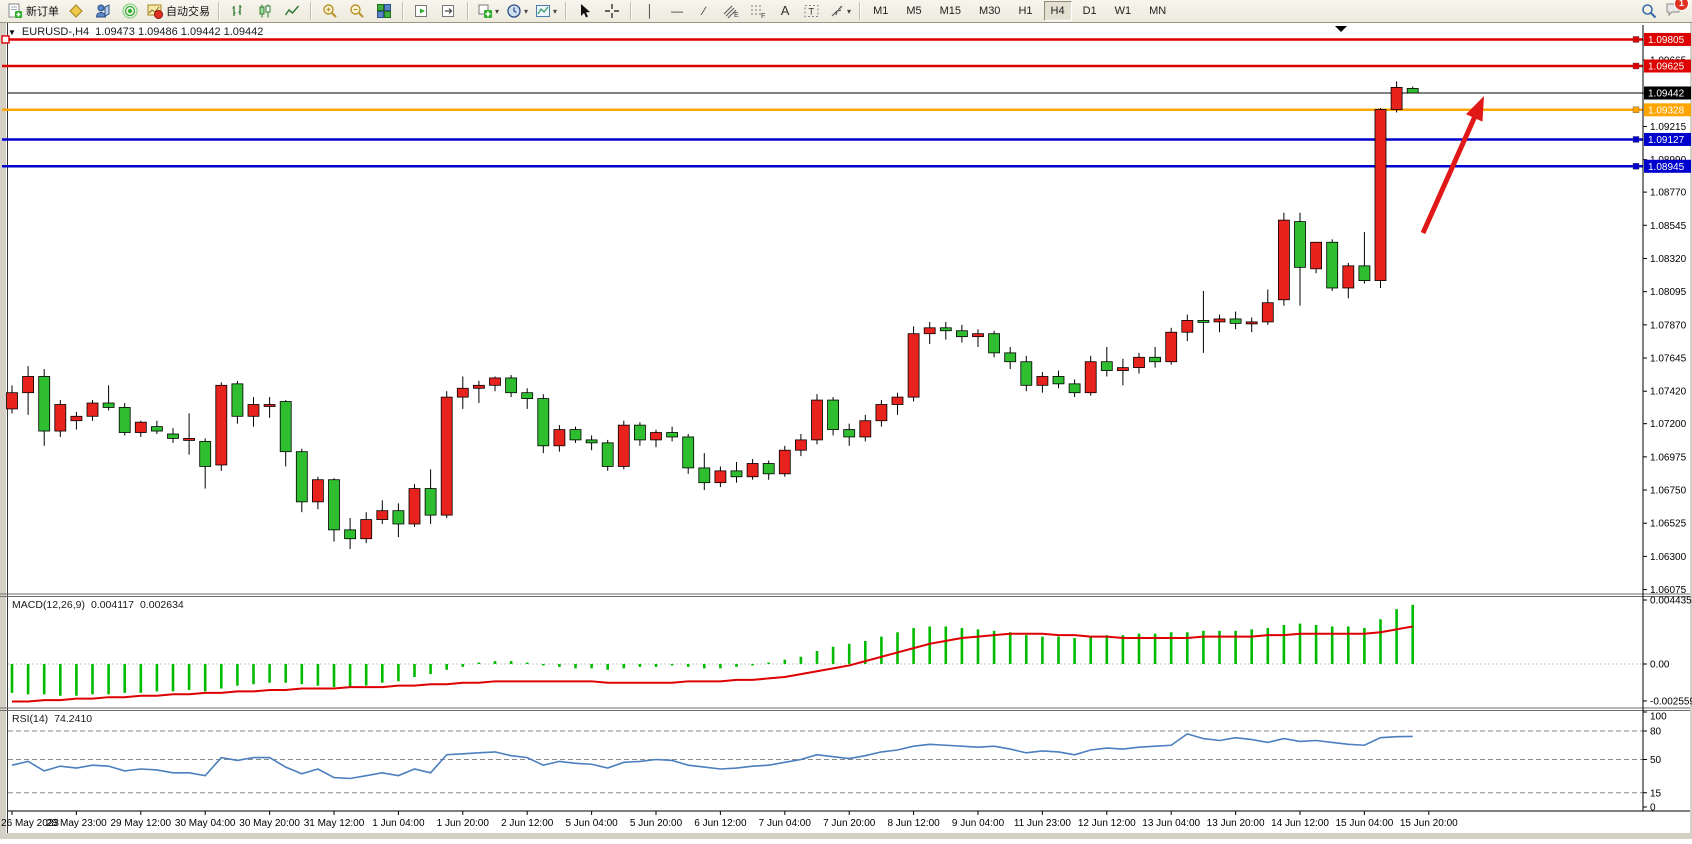 The image size is (1692, 844). Describe the element at coordinates (1429, 823) in the screenshot. I see `time-axis-label: 15 Jun 20:00` at that location.